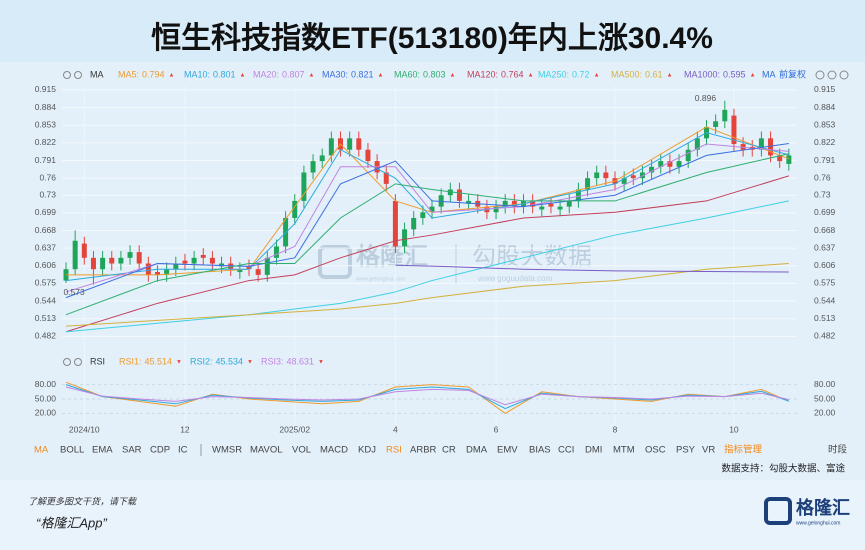  Describe the element at coordinates (160, 450) in the screenshot. I see `indicator-tab: CDP` at that location.